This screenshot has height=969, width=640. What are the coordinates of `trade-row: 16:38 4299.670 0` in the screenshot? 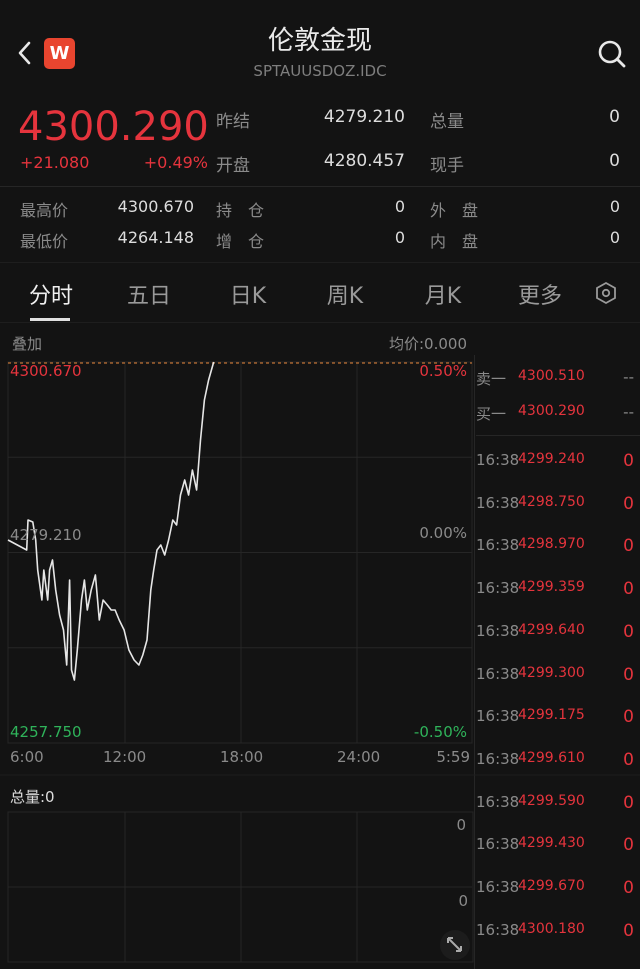 It's located at (556, 890).